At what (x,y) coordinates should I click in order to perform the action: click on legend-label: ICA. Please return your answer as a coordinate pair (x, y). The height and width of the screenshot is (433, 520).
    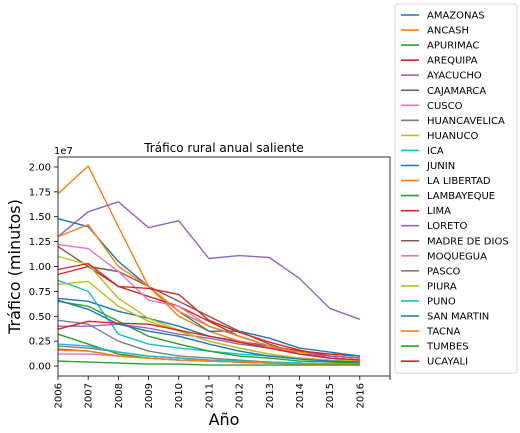
    Looking at the image, I should click on (435, 151).